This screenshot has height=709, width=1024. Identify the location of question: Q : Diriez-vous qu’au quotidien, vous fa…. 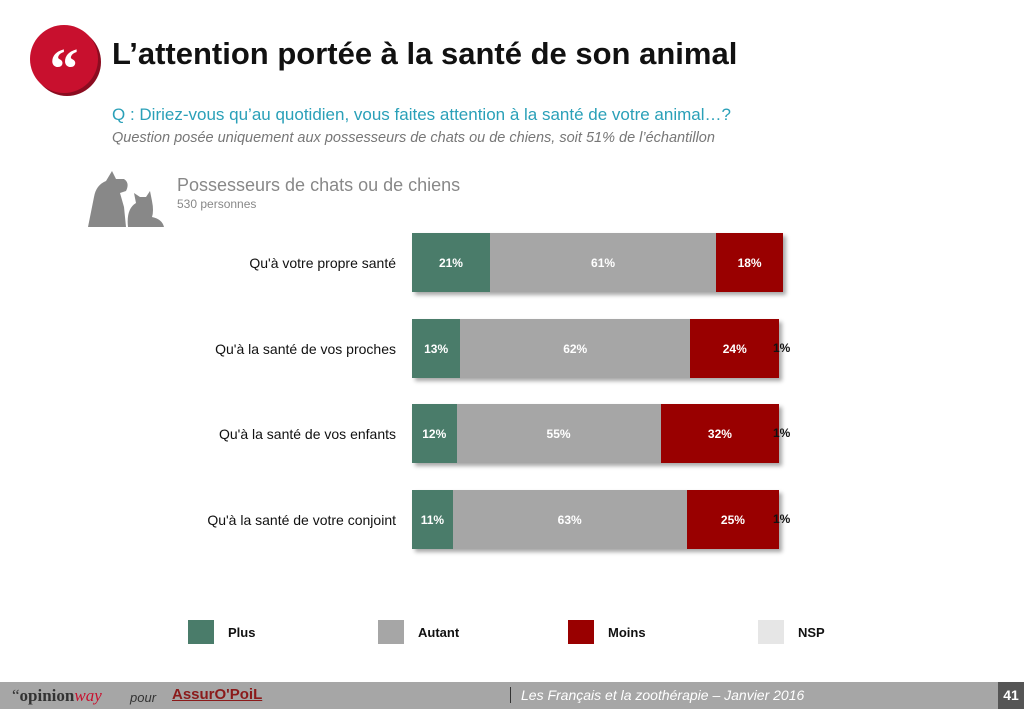
(421, 114).